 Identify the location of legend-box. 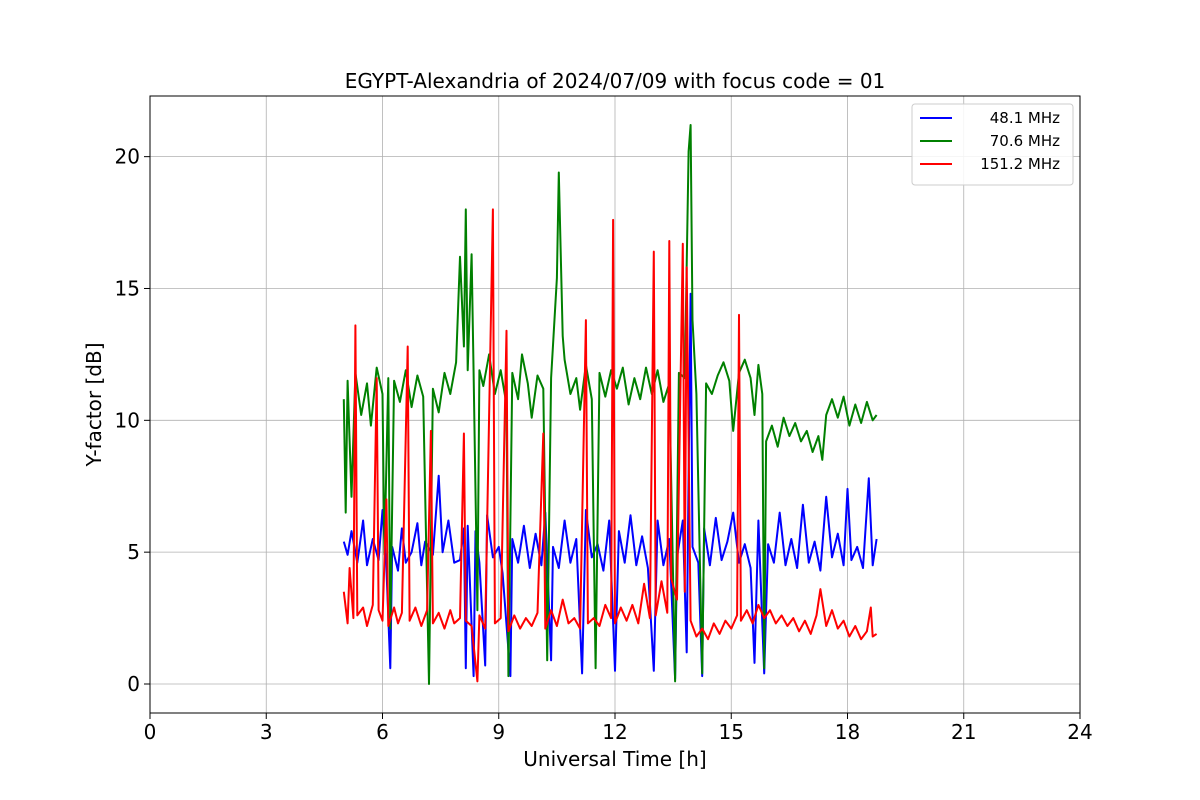
(992, 144).